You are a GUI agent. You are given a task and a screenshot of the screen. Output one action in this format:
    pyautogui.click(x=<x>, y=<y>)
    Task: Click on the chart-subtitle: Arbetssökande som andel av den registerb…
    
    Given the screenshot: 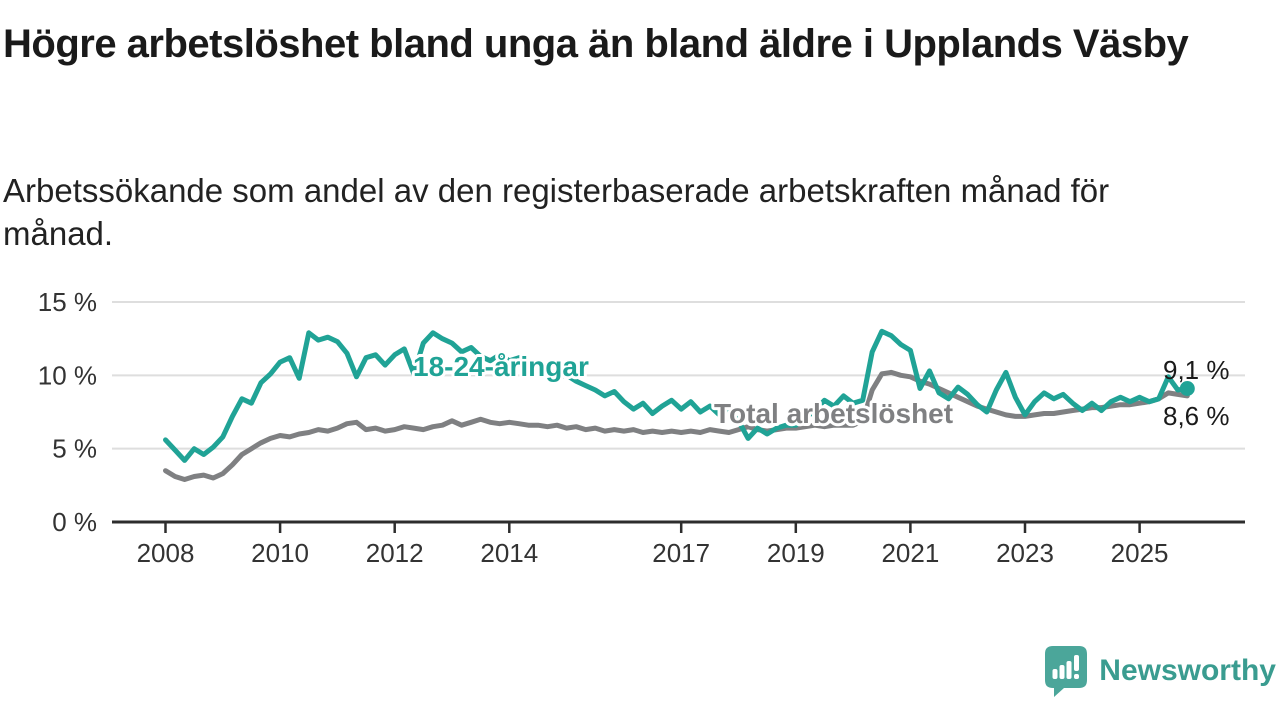 What is the action you would take?
    pyautogui.click(x=556, y=212)
    